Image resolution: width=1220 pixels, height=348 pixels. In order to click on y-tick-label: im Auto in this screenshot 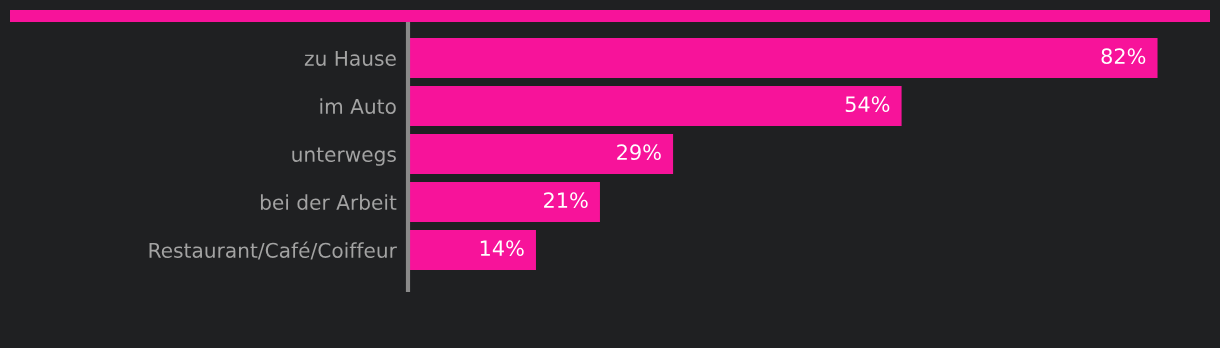, I will do `click(358, 106)`.